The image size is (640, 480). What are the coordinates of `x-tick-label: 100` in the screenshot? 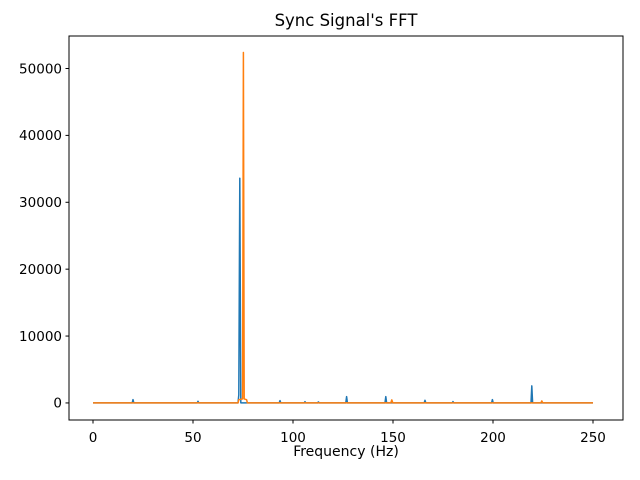 It's located at (293, 438).